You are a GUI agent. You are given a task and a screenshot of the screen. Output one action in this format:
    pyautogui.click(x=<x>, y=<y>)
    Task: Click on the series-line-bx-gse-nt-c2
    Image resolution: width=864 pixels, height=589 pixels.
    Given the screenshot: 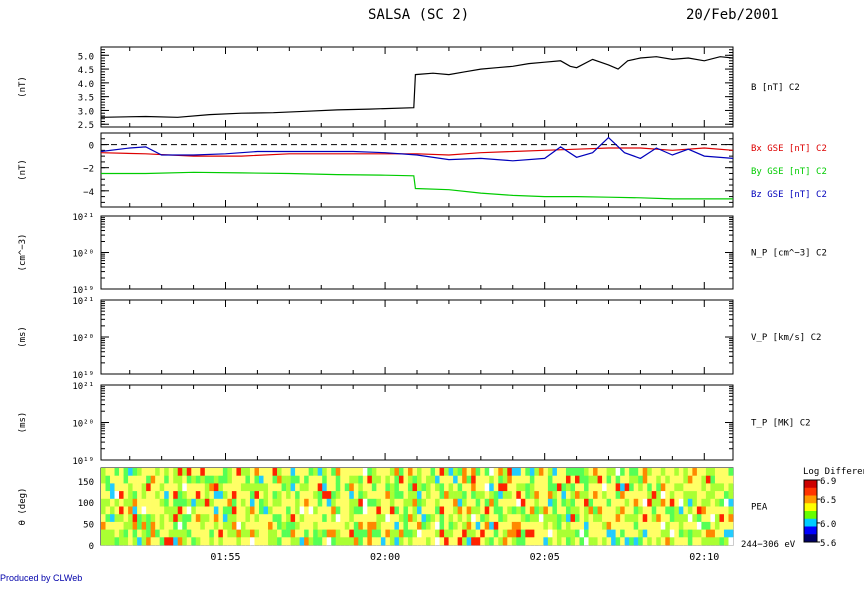 What is the action you would take?
    pyautogui.click(x=417, y=152)
    